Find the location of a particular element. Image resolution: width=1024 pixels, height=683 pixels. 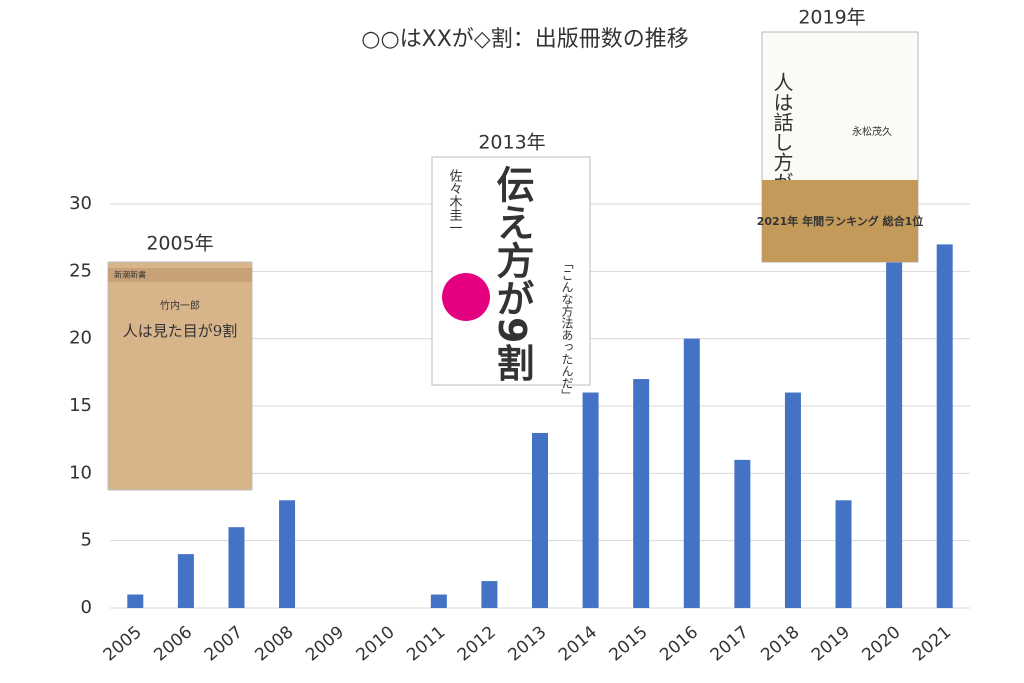

y-tick-label: 0 is located at coordinates (86, 607).